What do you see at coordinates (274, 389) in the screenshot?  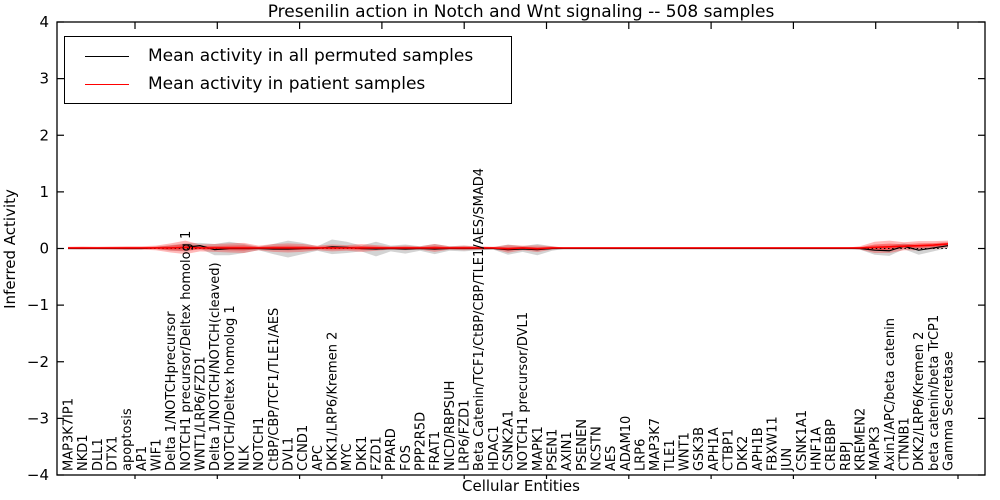 I see `x-tick-label: CtBP/CBP/TCF1/TLE1/AES` at bounding box center [274, 389].